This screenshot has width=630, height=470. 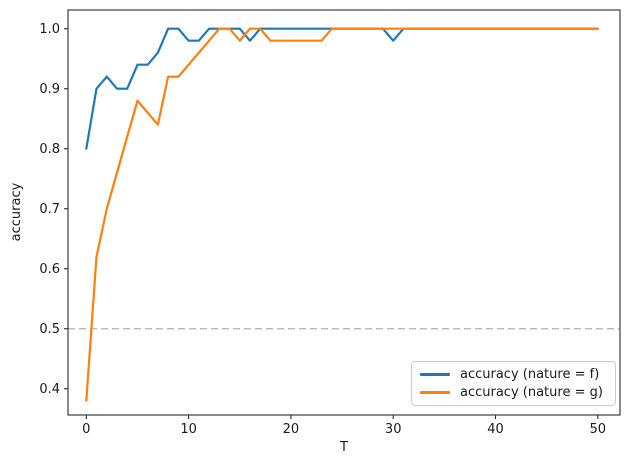 What do you see at coordinates (188, 429) in the screenshot?
I see `x-tick-label: 10` at bounding box center [188, 429].